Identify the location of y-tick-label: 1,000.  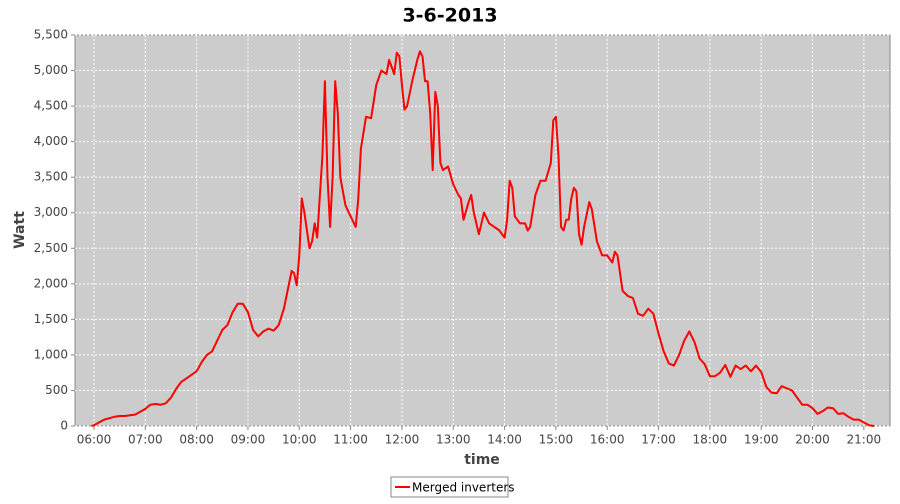
(51, 354).